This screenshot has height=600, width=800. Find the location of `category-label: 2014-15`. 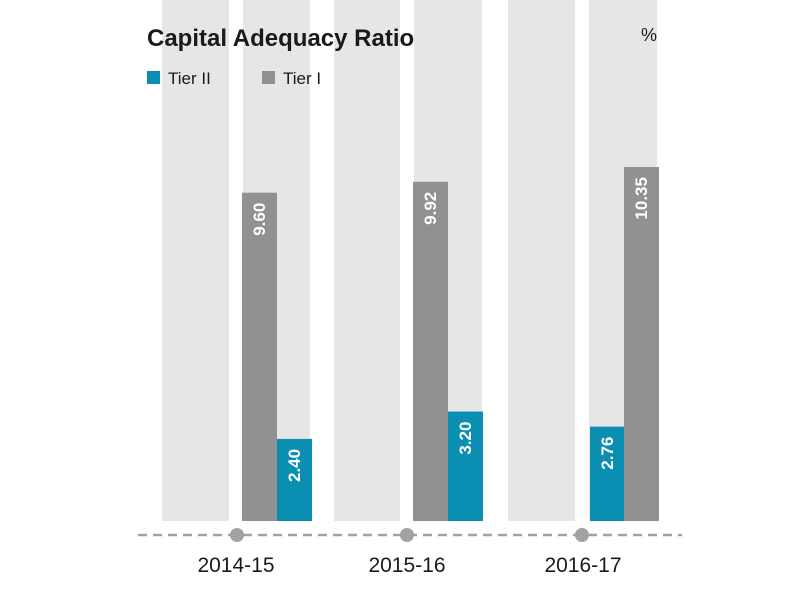

category-label: 2014-15 is located at coordinates (235, 565).